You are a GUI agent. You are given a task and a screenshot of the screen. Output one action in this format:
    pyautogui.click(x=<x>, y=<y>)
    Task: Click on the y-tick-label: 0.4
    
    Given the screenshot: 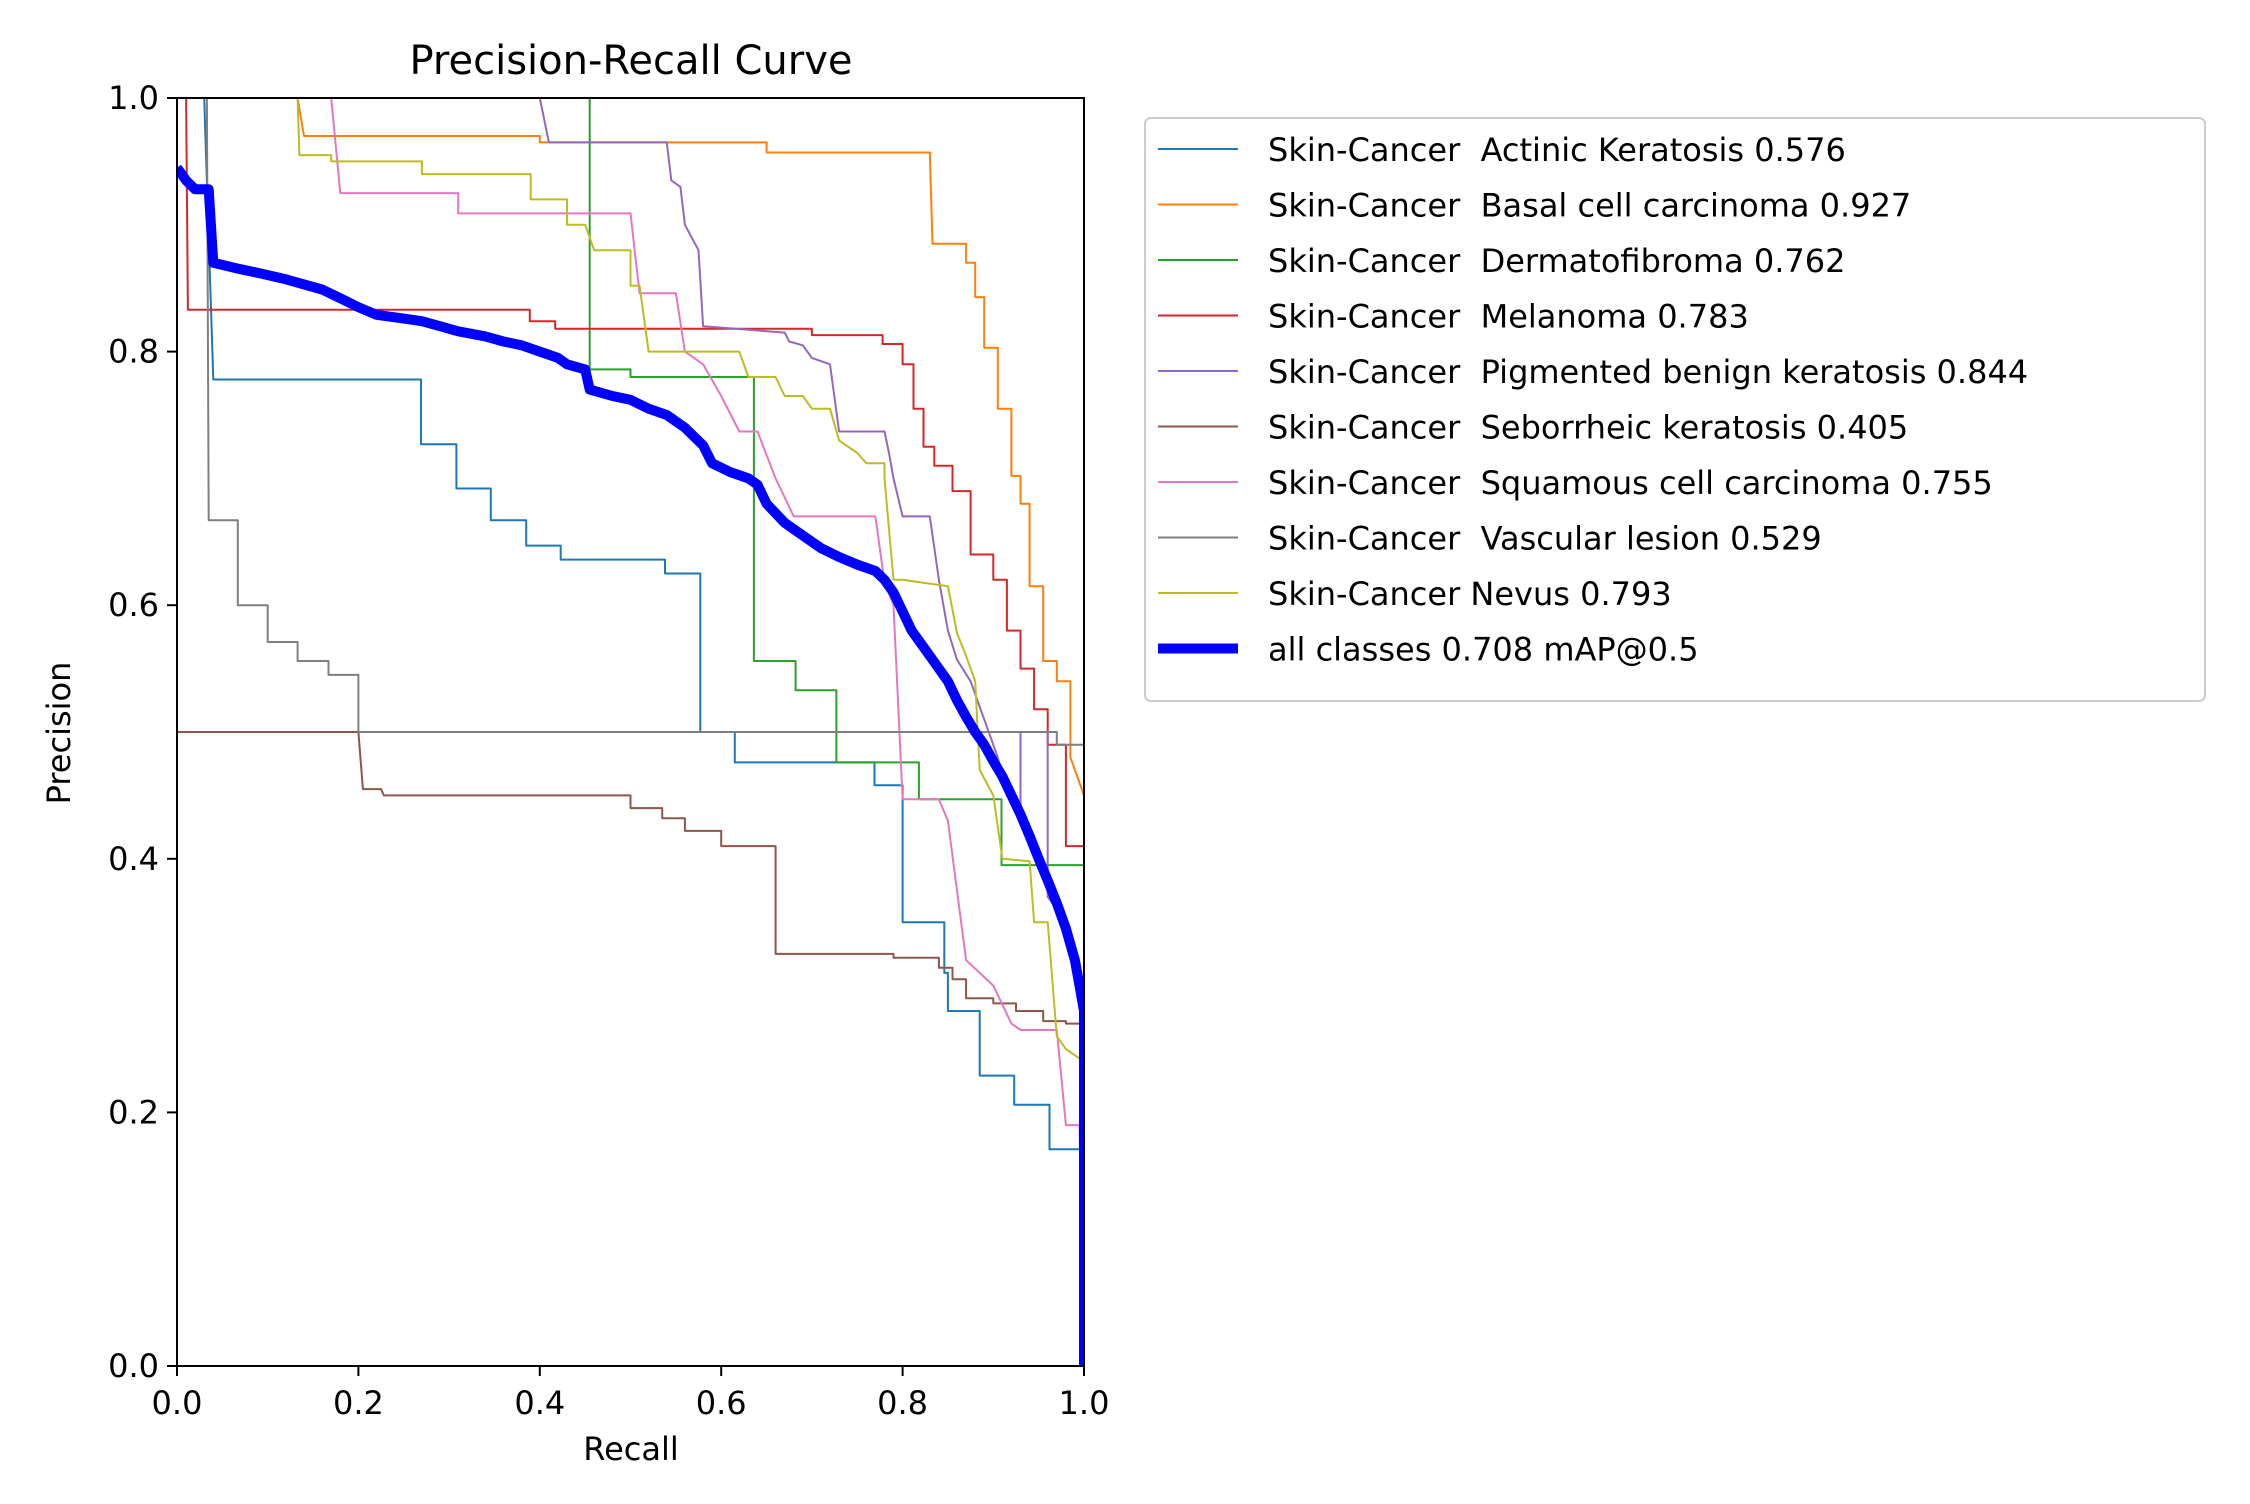 What is the action you would take?
    pyautogui.click(x=133, y=859)
    